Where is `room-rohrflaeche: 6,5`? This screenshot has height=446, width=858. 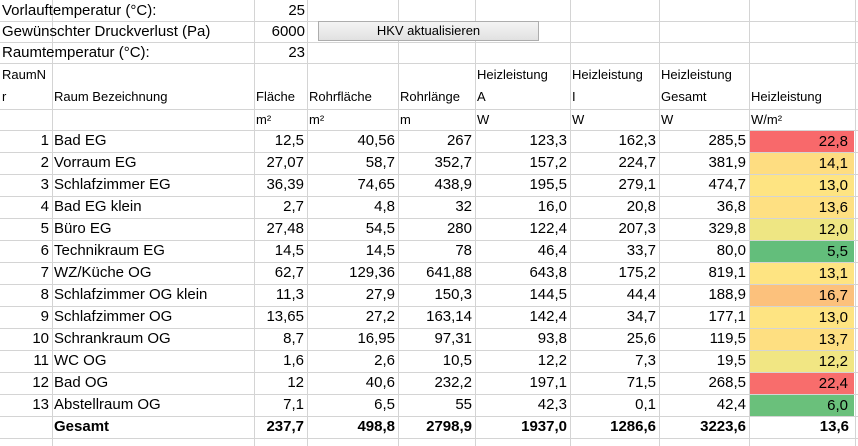
room-rohrflaeche: 6,5 is located at coordinates (384, 404).